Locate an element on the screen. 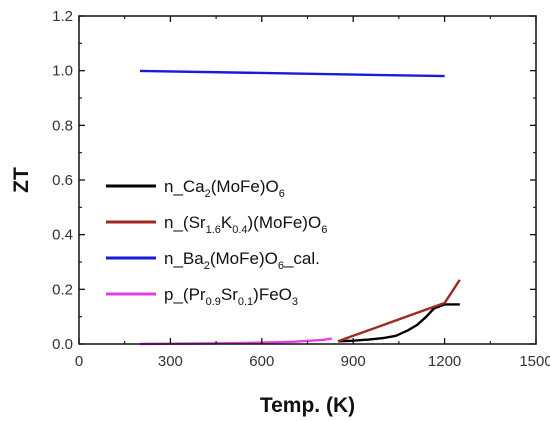 The width and height of the screenshot is (550, 421). legend-label-1: n_Ca2(MoFe)O6 is located at coordinates (224, 188).